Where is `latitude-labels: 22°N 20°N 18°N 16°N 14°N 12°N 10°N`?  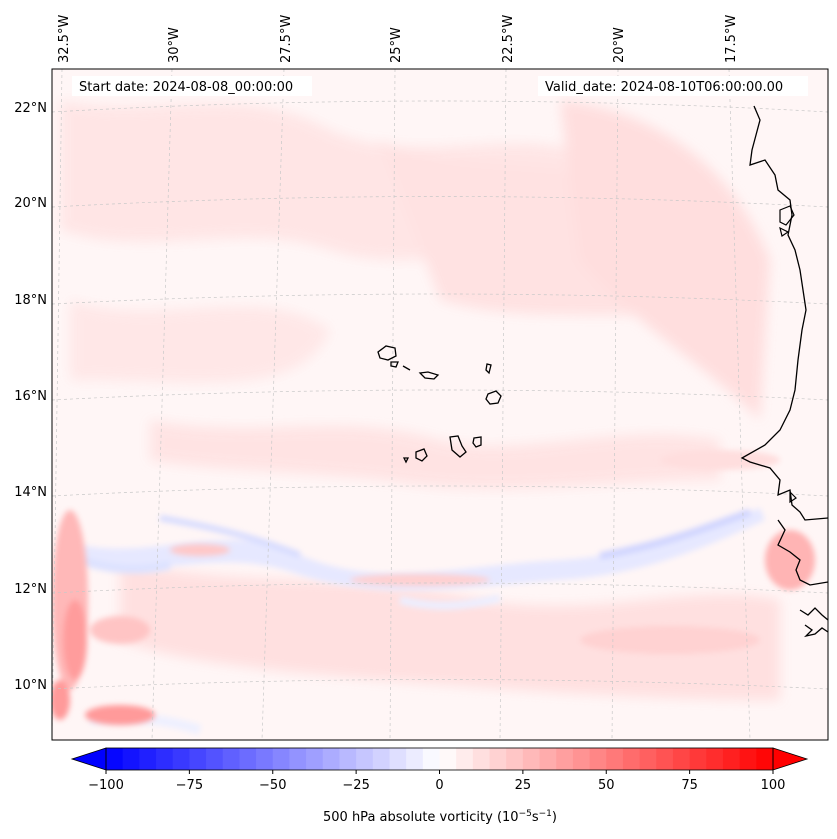 latitude-labels: 22°N 20°N 18°N 16°N 14°N 12°N 10°N is located at coordinates (30, 397).